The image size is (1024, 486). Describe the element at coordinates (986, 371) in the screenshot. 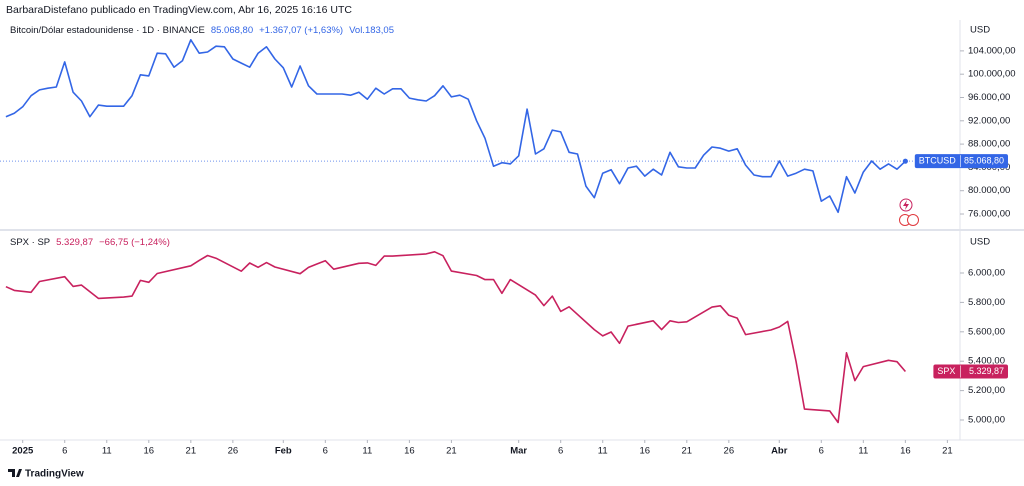

I see `price-tag-value: 5.329,87` at that location.